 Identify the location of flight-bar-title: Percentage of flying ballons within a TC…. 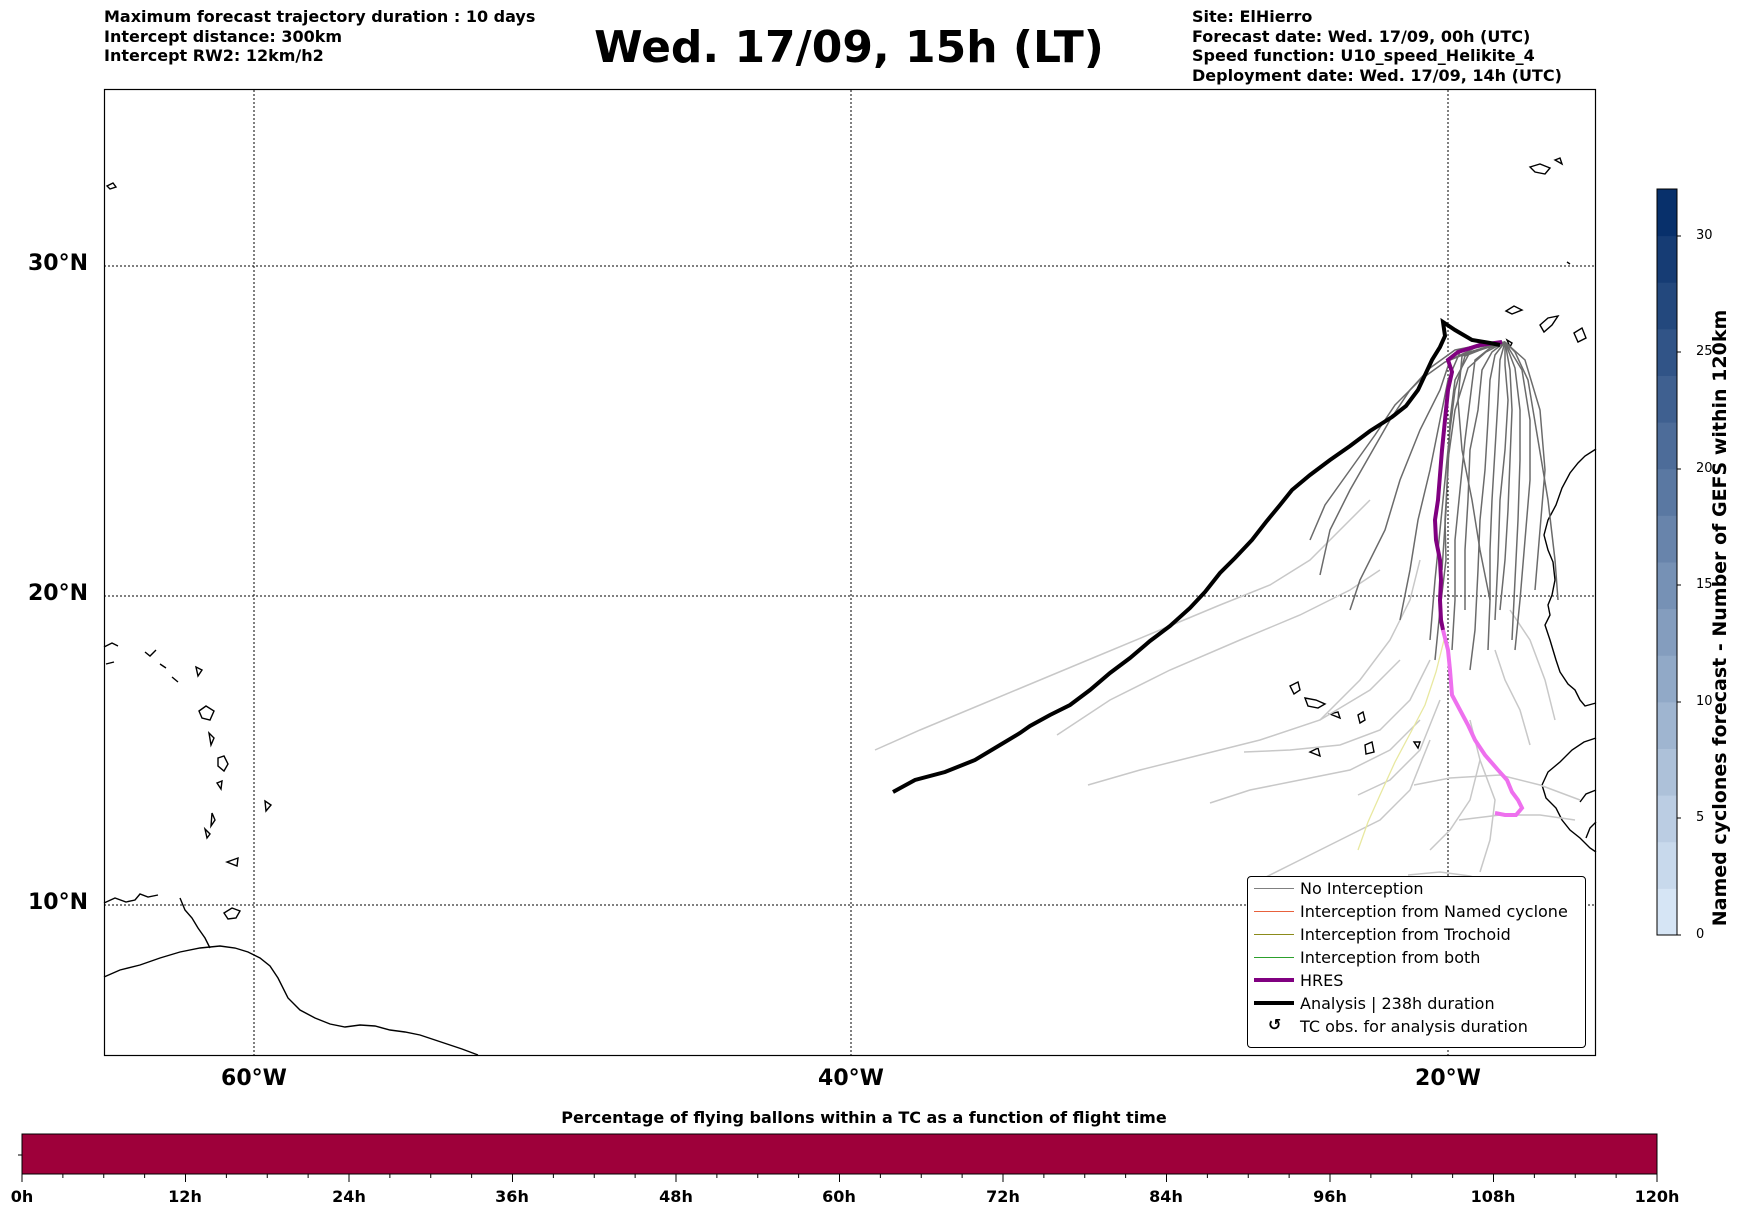
(864, 1117).